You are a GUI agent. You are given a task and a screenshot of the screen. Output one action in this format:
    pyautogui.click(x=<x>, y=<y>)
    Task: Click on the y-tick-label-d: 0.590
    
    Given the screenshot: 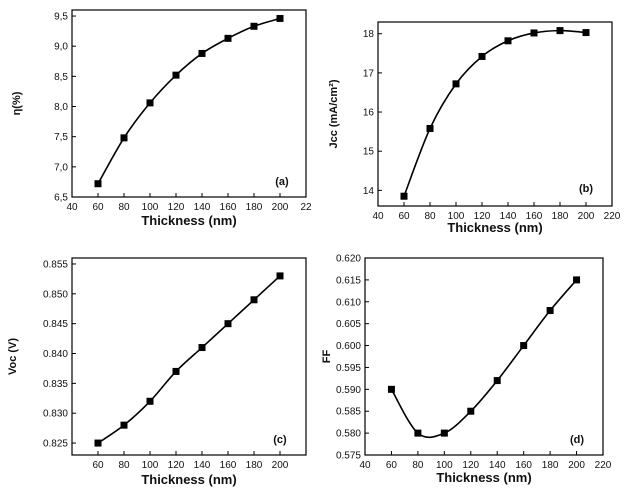 What is the action you would take?
    pyautogui.click(x=348, y=390)
    